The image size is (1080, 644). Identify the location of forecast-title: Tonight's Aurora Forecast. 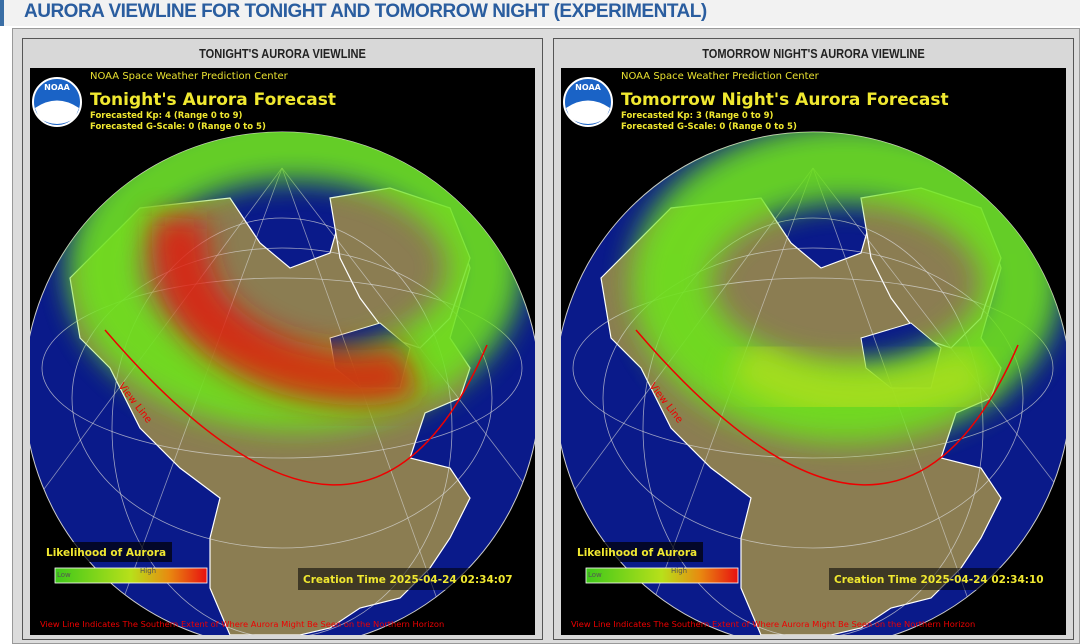
(213, 100).